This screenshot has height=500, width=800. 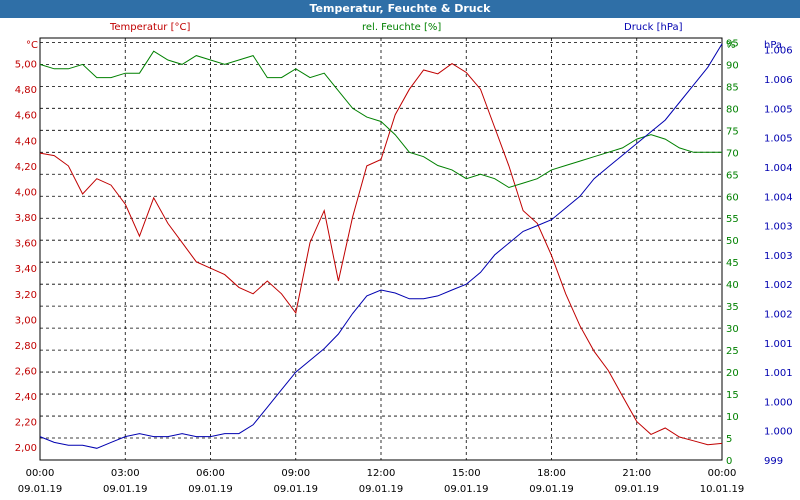 I want to click on humidity-tick-label: 90, so click(x=732, y=65).